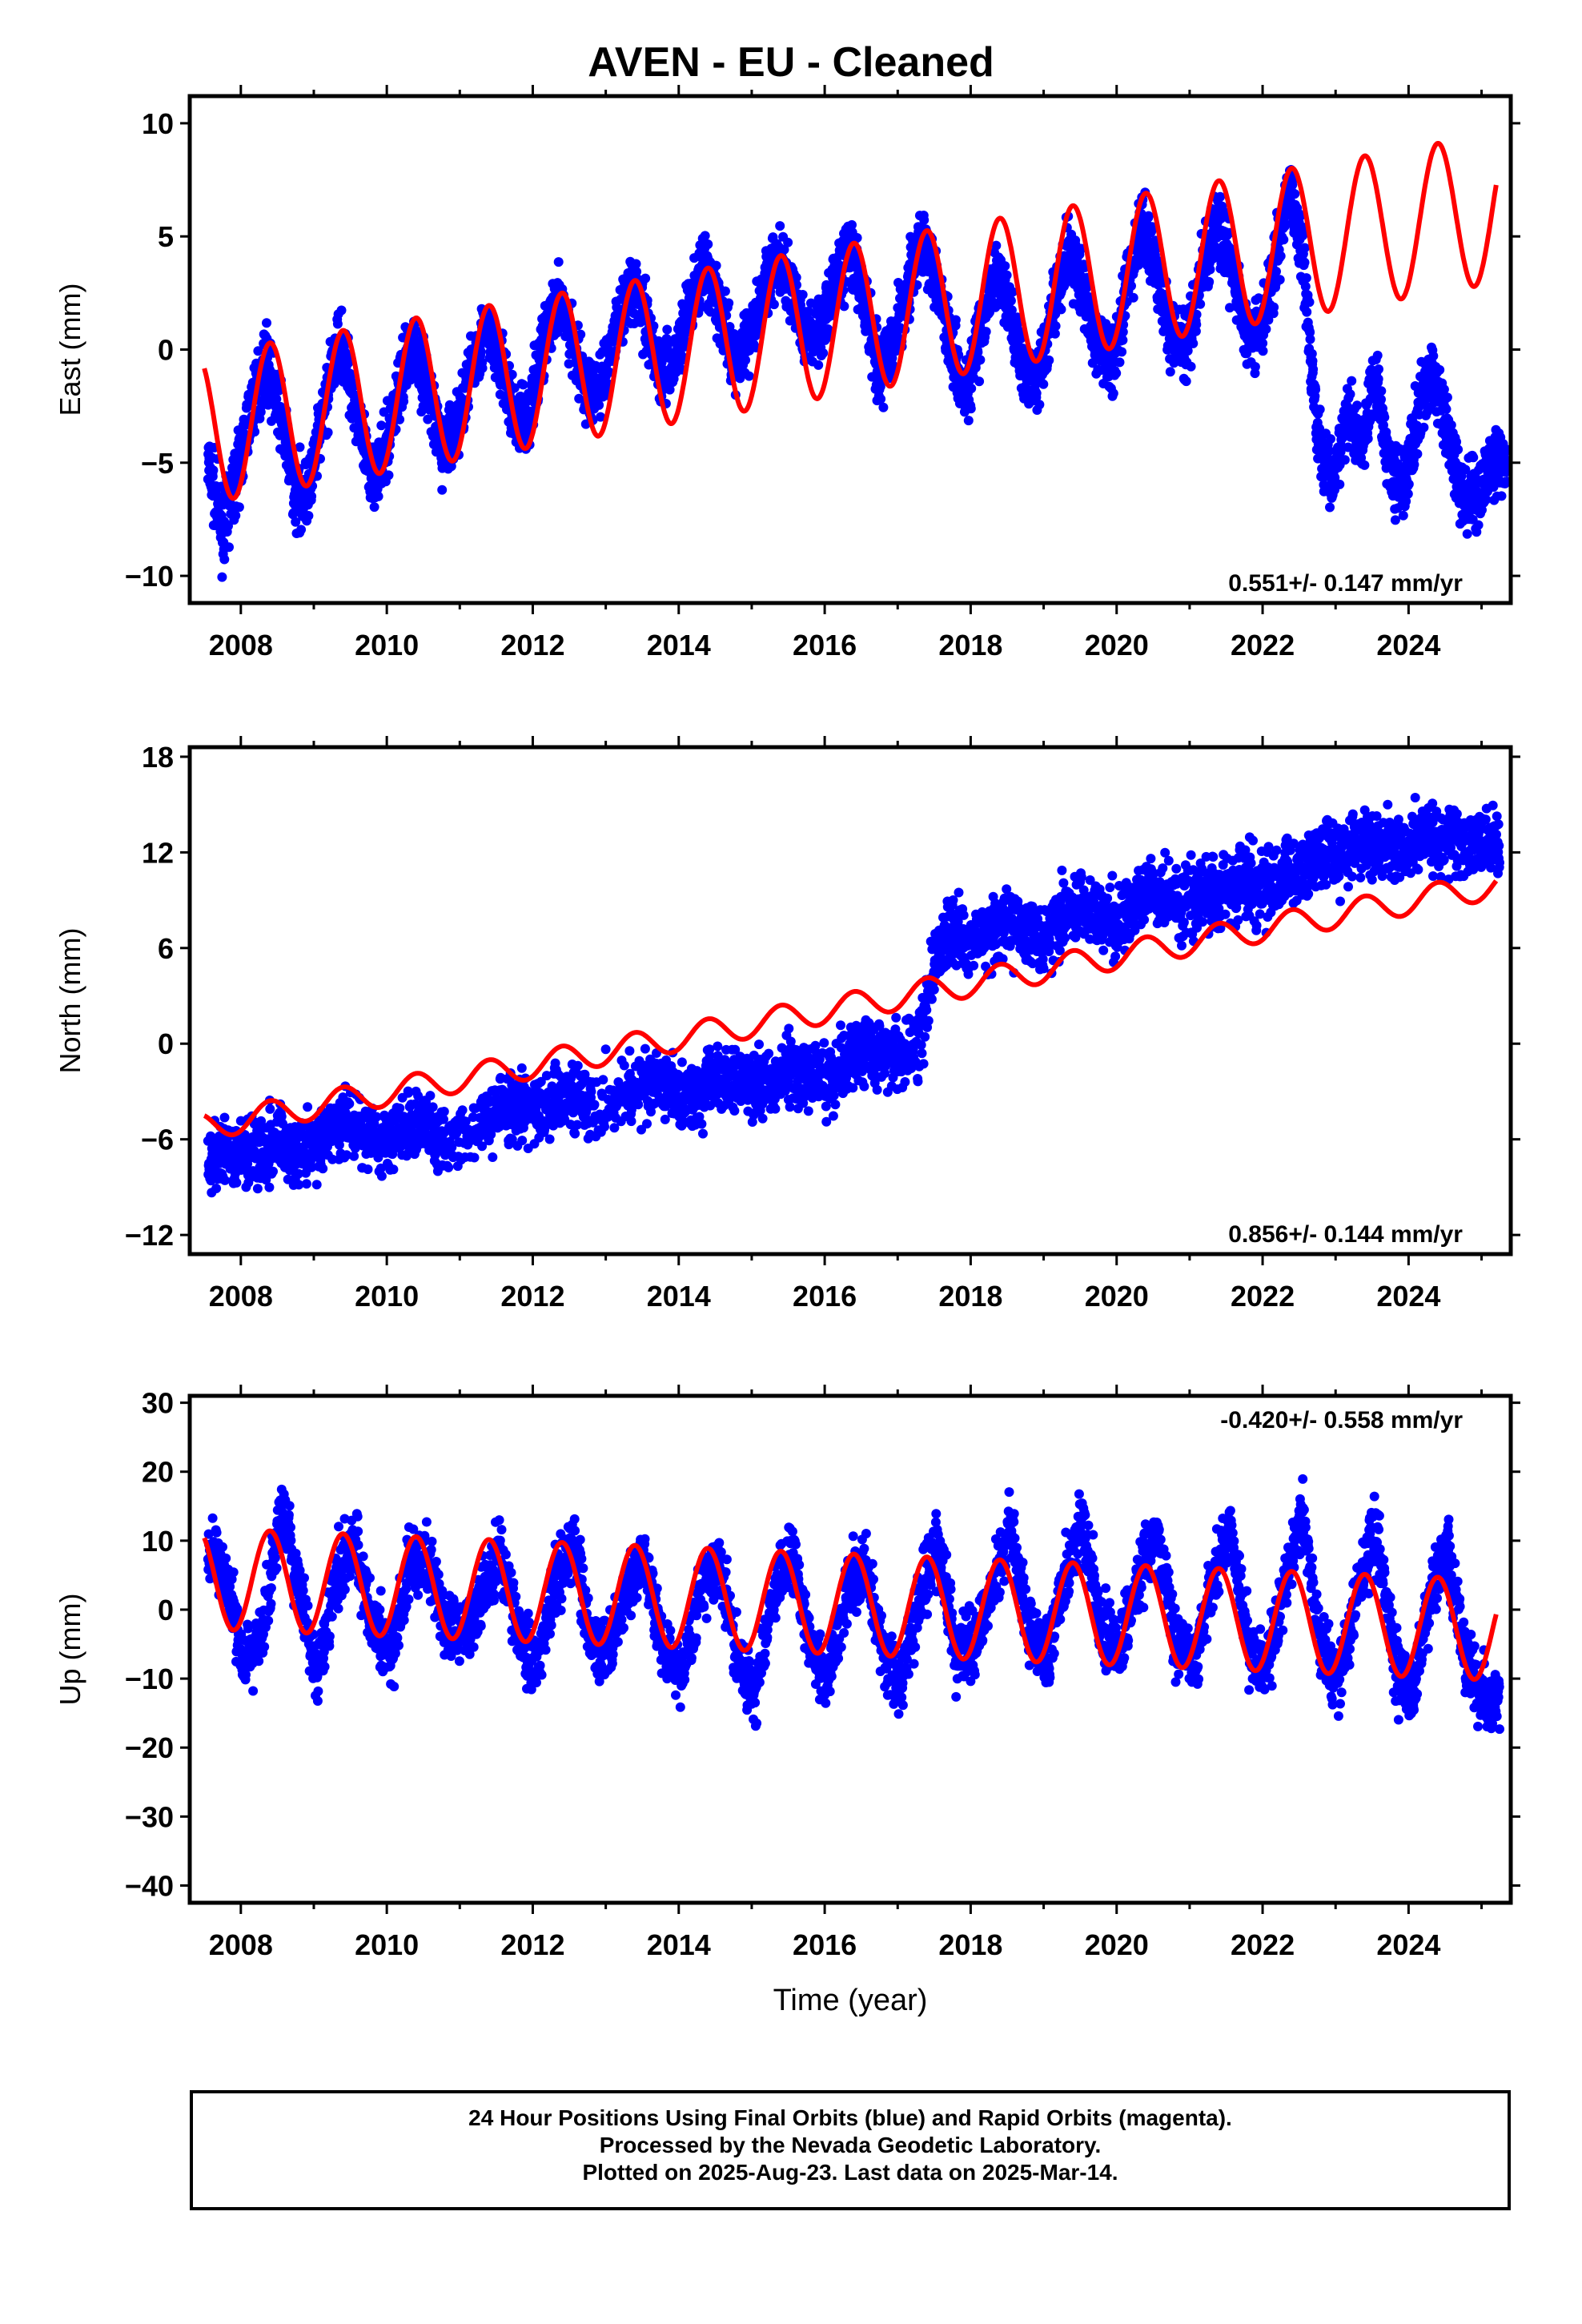 The width and height of the screenshot is (1582, 2324). Describe the element at coordinates (825, 645) in the screenshot. I see `x-tick-label: 2016` at that location.